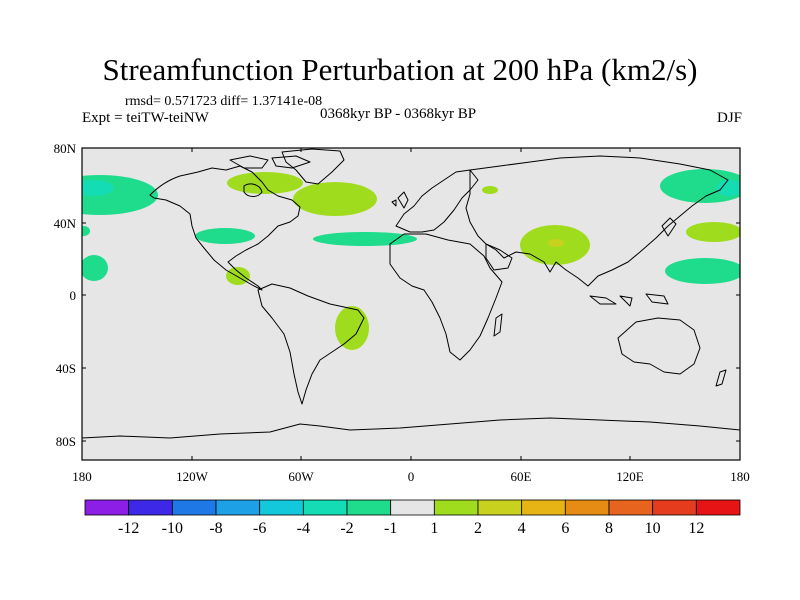  I want to click on lon-labels: 180 120W 60W 0 60E 120E 180, so click(411, 476).